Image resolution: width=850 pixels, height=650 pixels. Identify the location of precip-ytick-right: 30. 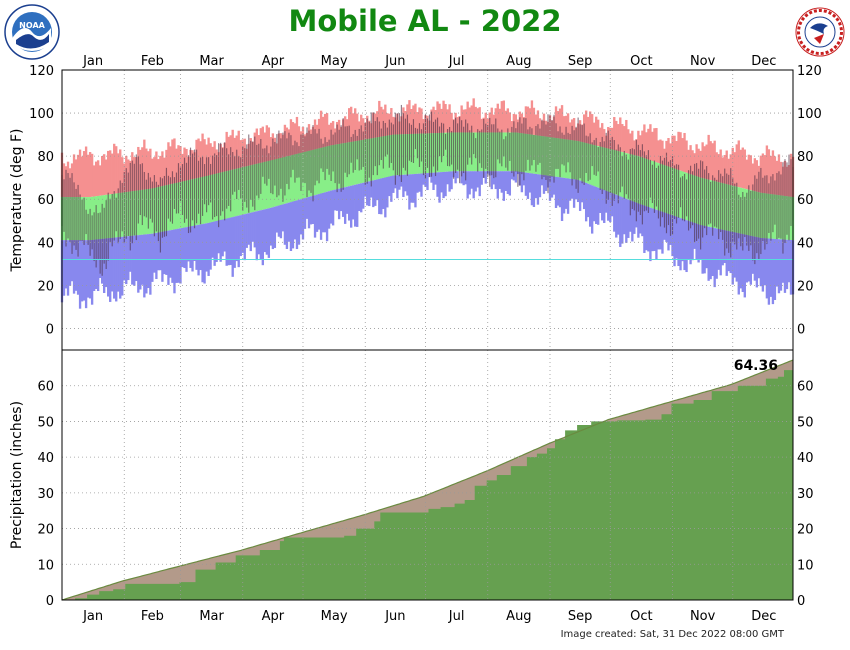
(805, 494).